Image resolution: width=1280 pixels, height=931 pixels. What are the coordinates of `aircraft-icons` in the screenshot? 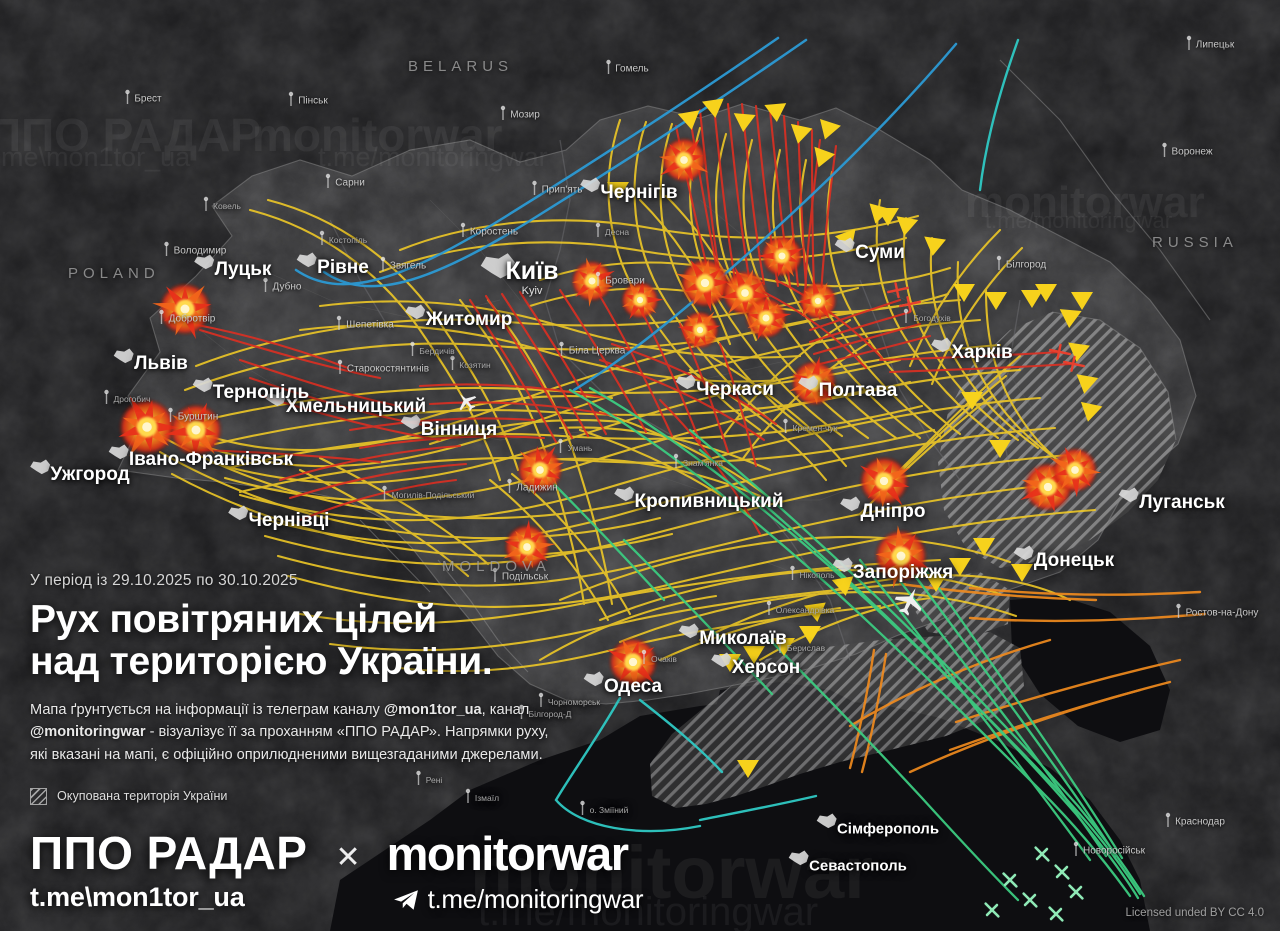 It's located at (690, 505).